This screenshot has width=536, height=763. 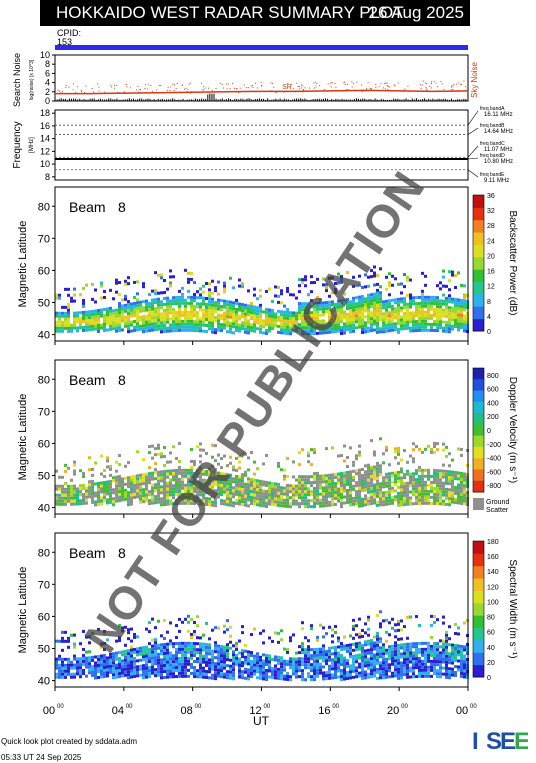 I want to click on freq-band-value: 9.11 MHz, so click(x=496, y=181).